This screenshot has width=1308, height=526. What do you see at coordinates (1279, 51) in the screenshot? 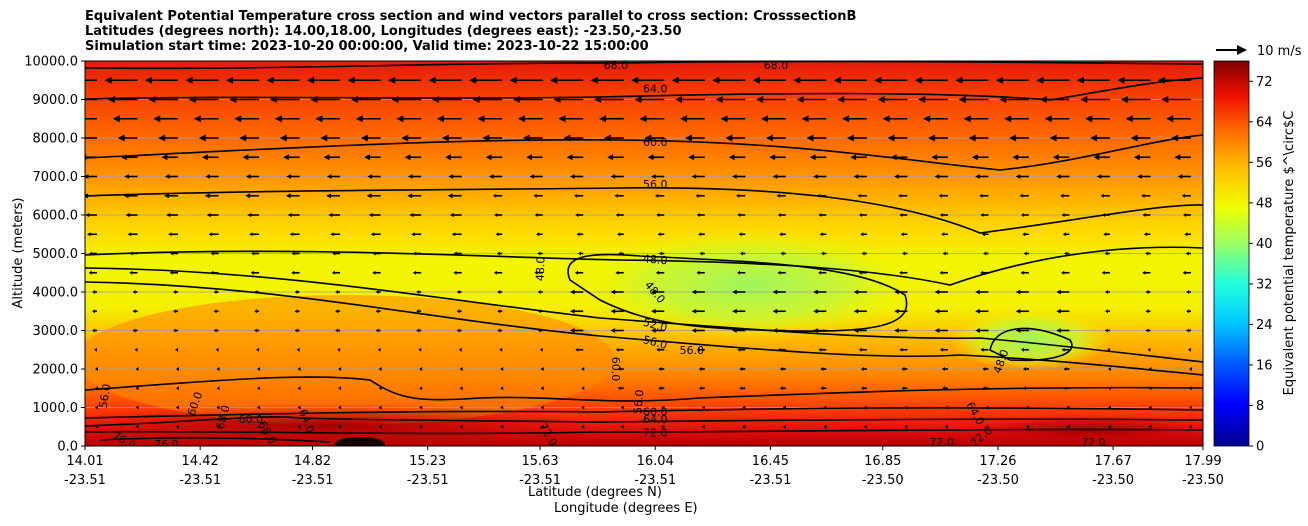
I see `wind-key-label: 10 m/s` at bounding box center [1279, 51].